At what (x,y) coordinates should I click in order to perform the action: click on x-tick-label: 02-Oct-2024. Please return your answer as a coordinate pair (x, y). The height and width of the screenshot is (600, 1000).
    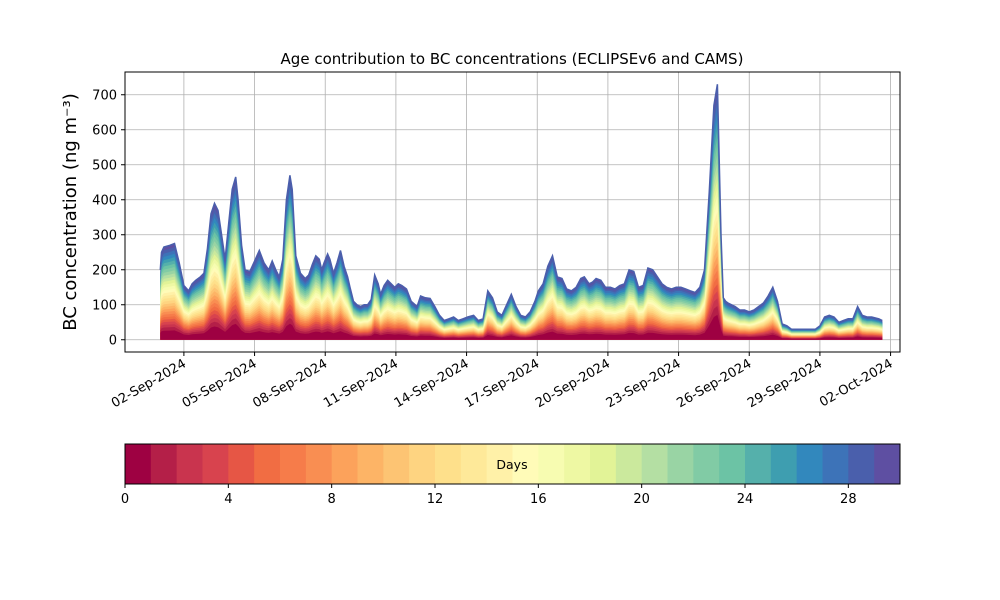
    Looking at the image, I should click on (856, 383).